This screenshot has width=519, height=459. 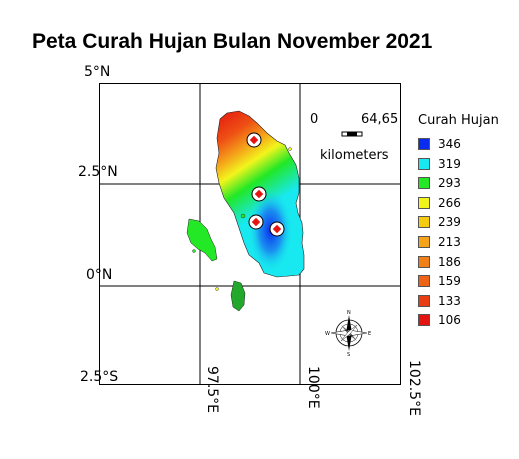 I want to click on legend-label: 159, so click(x=449, y=281).